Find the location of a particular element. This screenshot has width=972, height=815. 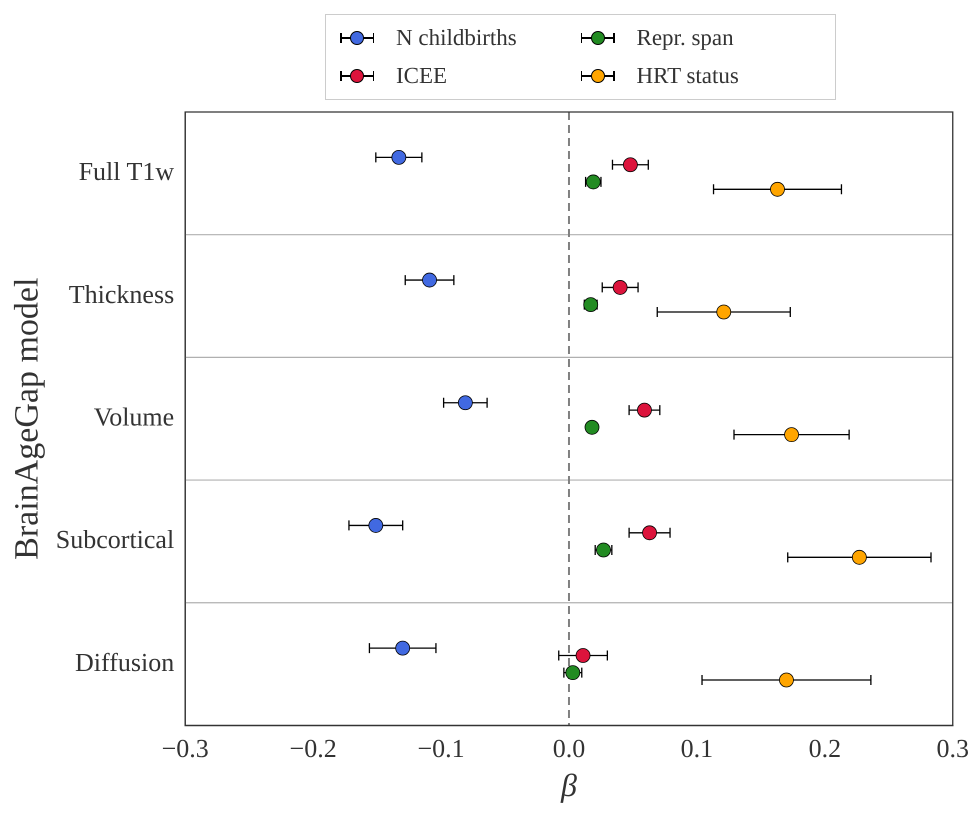

y-tick-label: Volume is located at coordinates (134, 417).